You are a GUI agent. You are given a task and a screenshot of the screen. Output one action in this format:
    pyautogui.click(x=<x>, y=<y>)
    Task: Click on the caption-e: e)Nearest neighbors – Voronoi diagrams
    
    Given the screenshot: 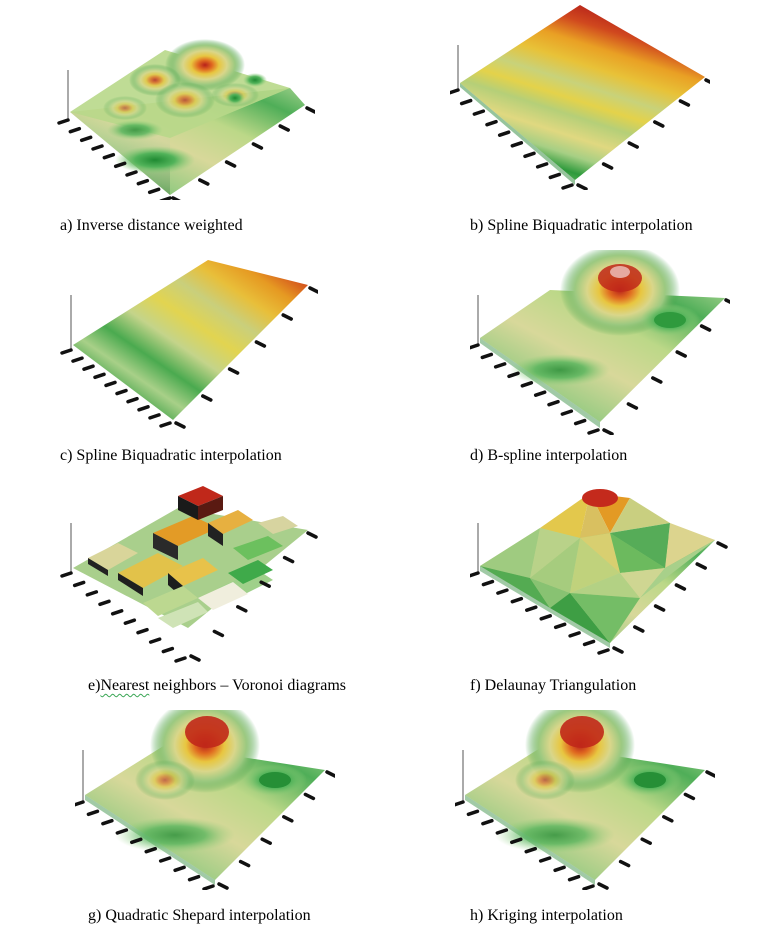 What is the action you would take?
    pyautogui.click(x=217, y=686)
    